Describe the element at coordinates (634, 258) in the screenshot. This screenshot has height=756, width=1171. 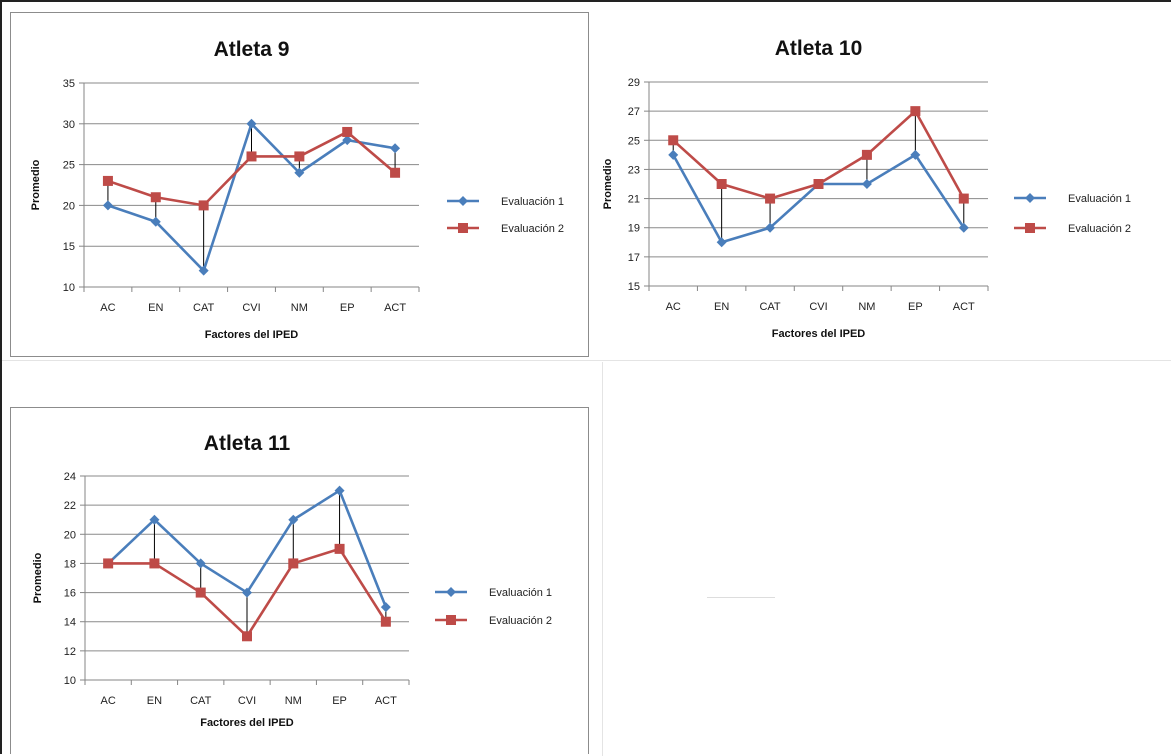
I see `y-tick-label: 17` at that location.